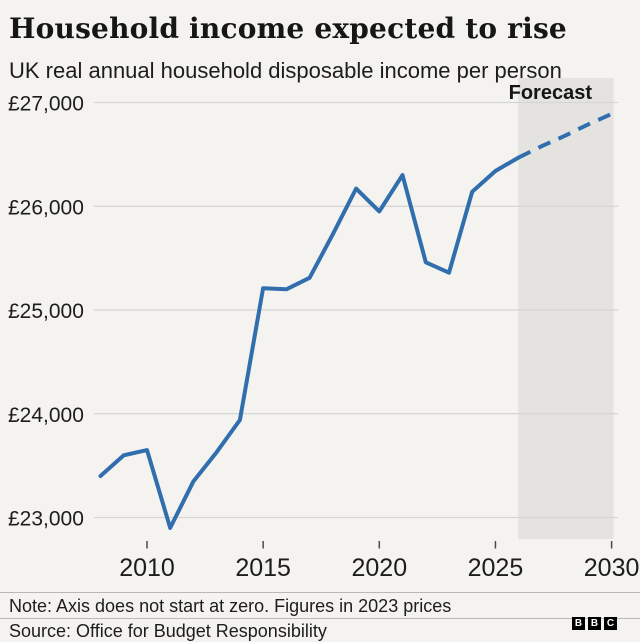 The height and width of the screenshot is (642, 640). What do you see at coordinates (566, 308) in the screenshot?
I see `forecast-band` at bounding box center [566, 308].